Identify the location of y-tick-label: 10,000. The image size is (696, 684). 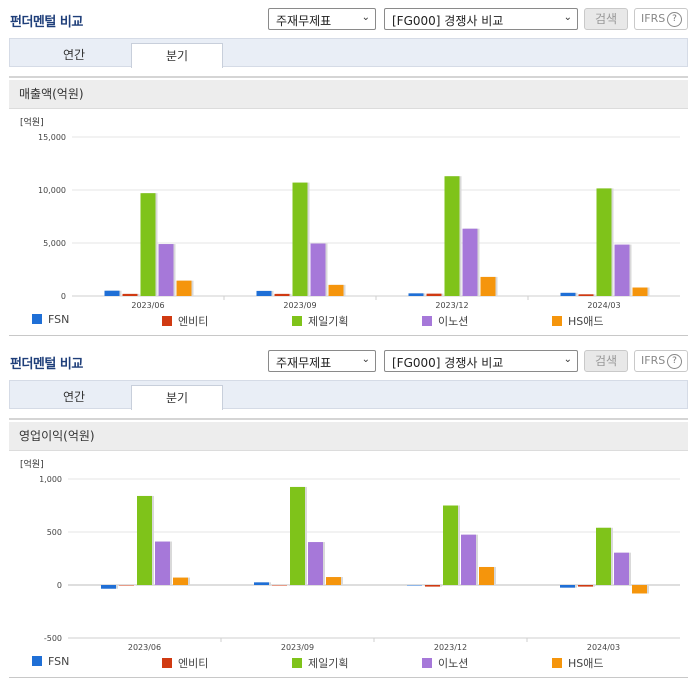
(52, 190).